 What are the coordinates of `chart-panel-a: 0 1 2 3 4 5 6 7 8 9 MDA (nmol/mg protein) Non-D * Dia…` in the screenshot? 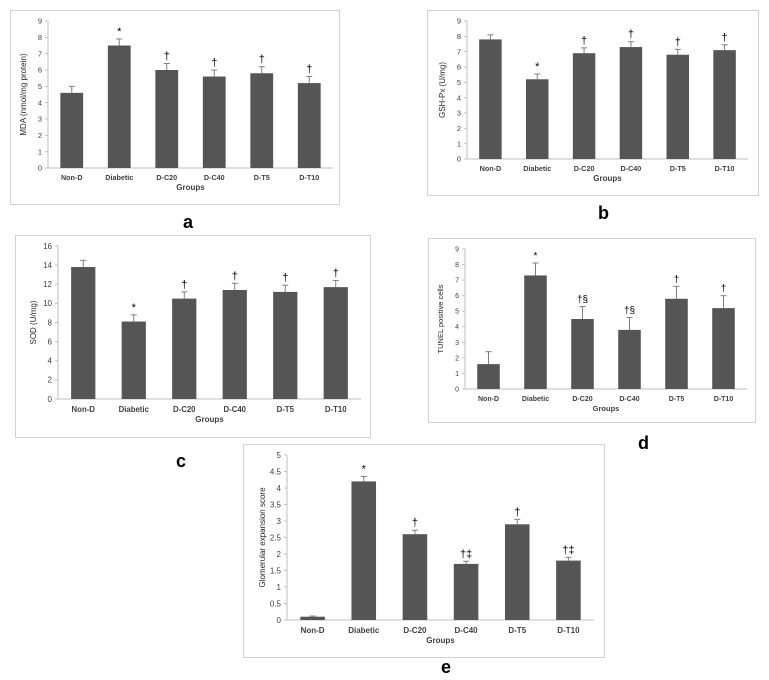 It's located at (175, 107).